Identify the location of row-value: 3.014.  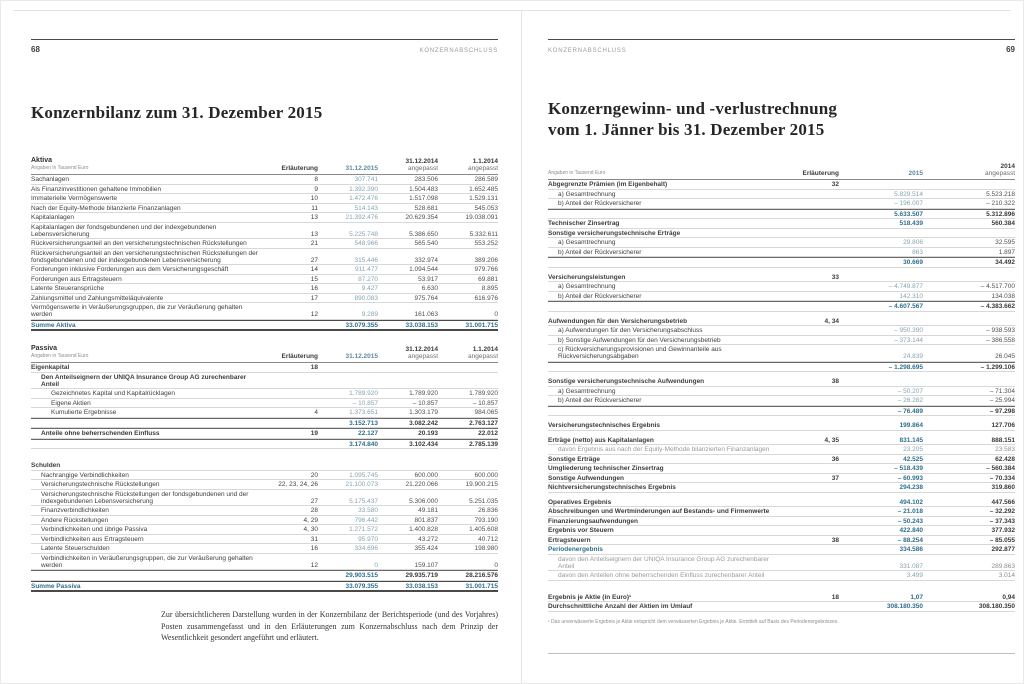
(1006, 575).